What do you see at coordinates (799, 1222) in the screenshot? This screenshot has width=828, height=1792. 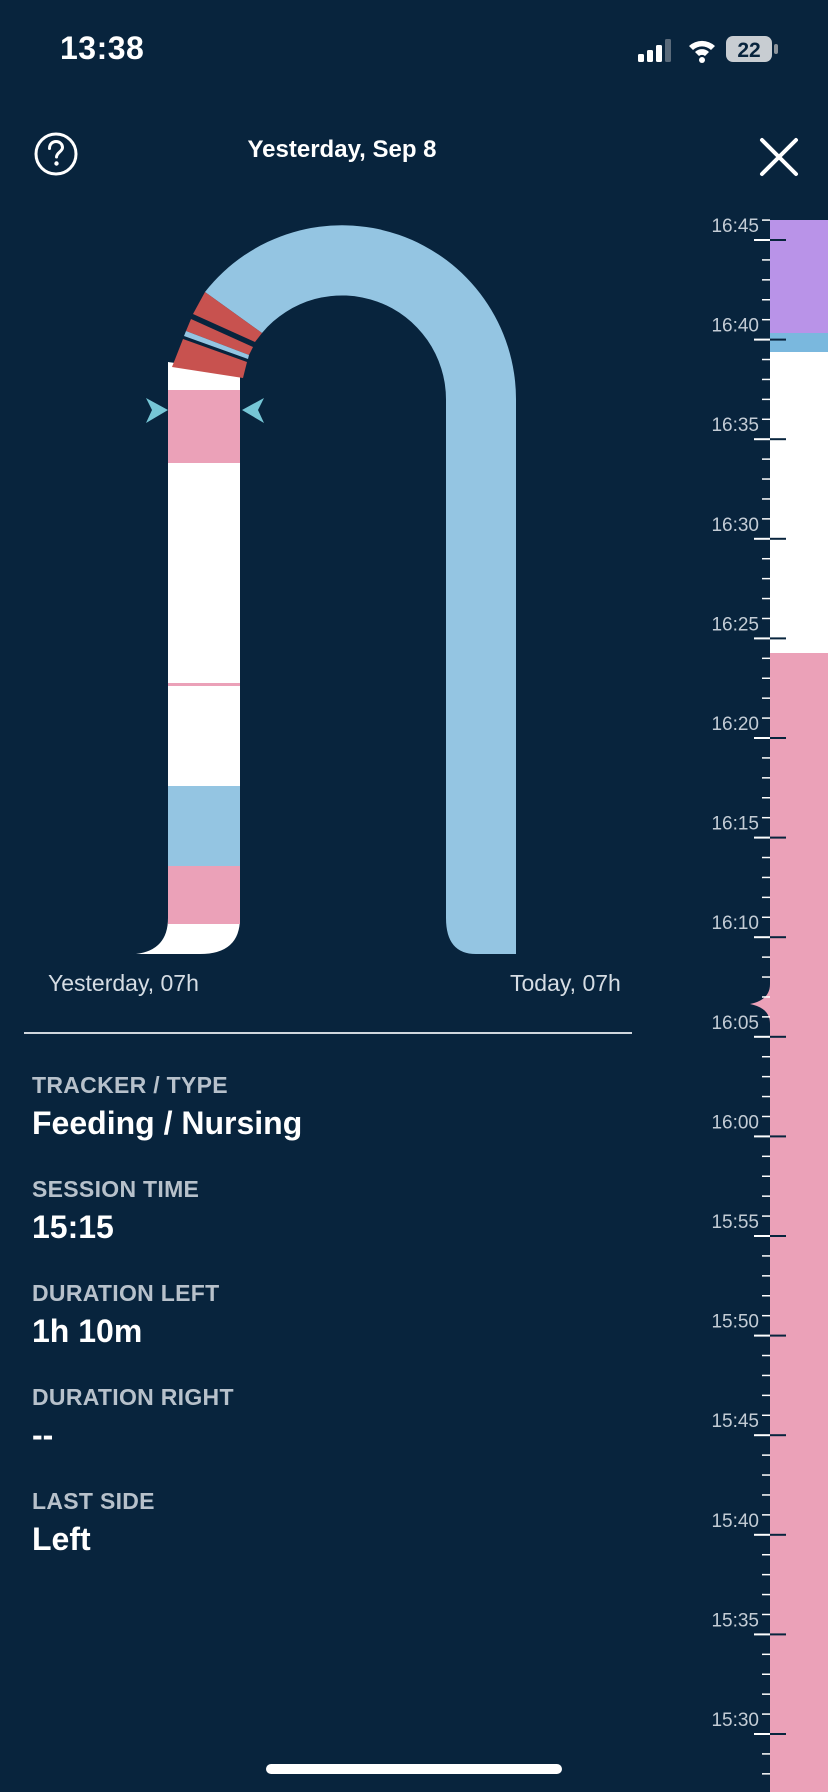 I see `timeline-segment-feeding` at bounding box center [799, 1222].